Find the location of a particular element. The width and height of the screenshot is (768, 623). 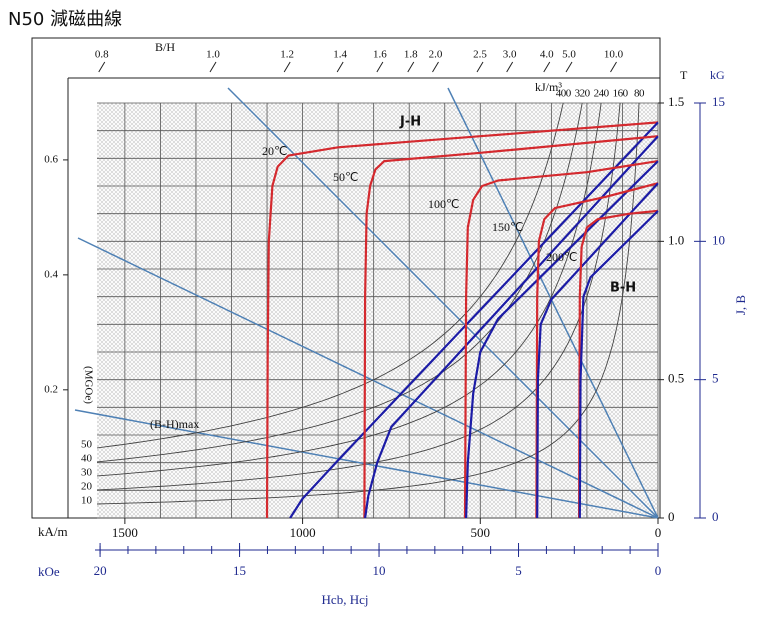

temperature-label: 150℃ is located at coordinates (507, 227).